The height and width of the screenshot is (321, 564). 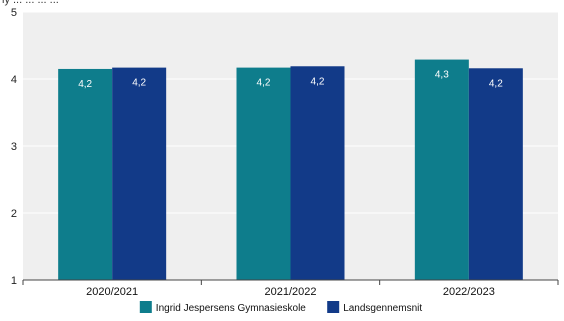 What do you see at coordinates (14, 214) in the screenshot?
I see `y-tick-label: 2` at bounding box center [14, 214].